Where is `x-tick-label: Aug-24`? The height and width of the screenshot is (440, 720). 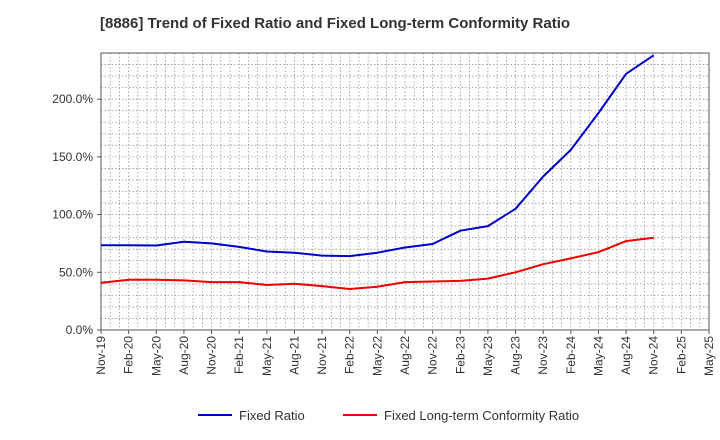 x-tick-label: Aug-24 is located at coordinates (626, 355).